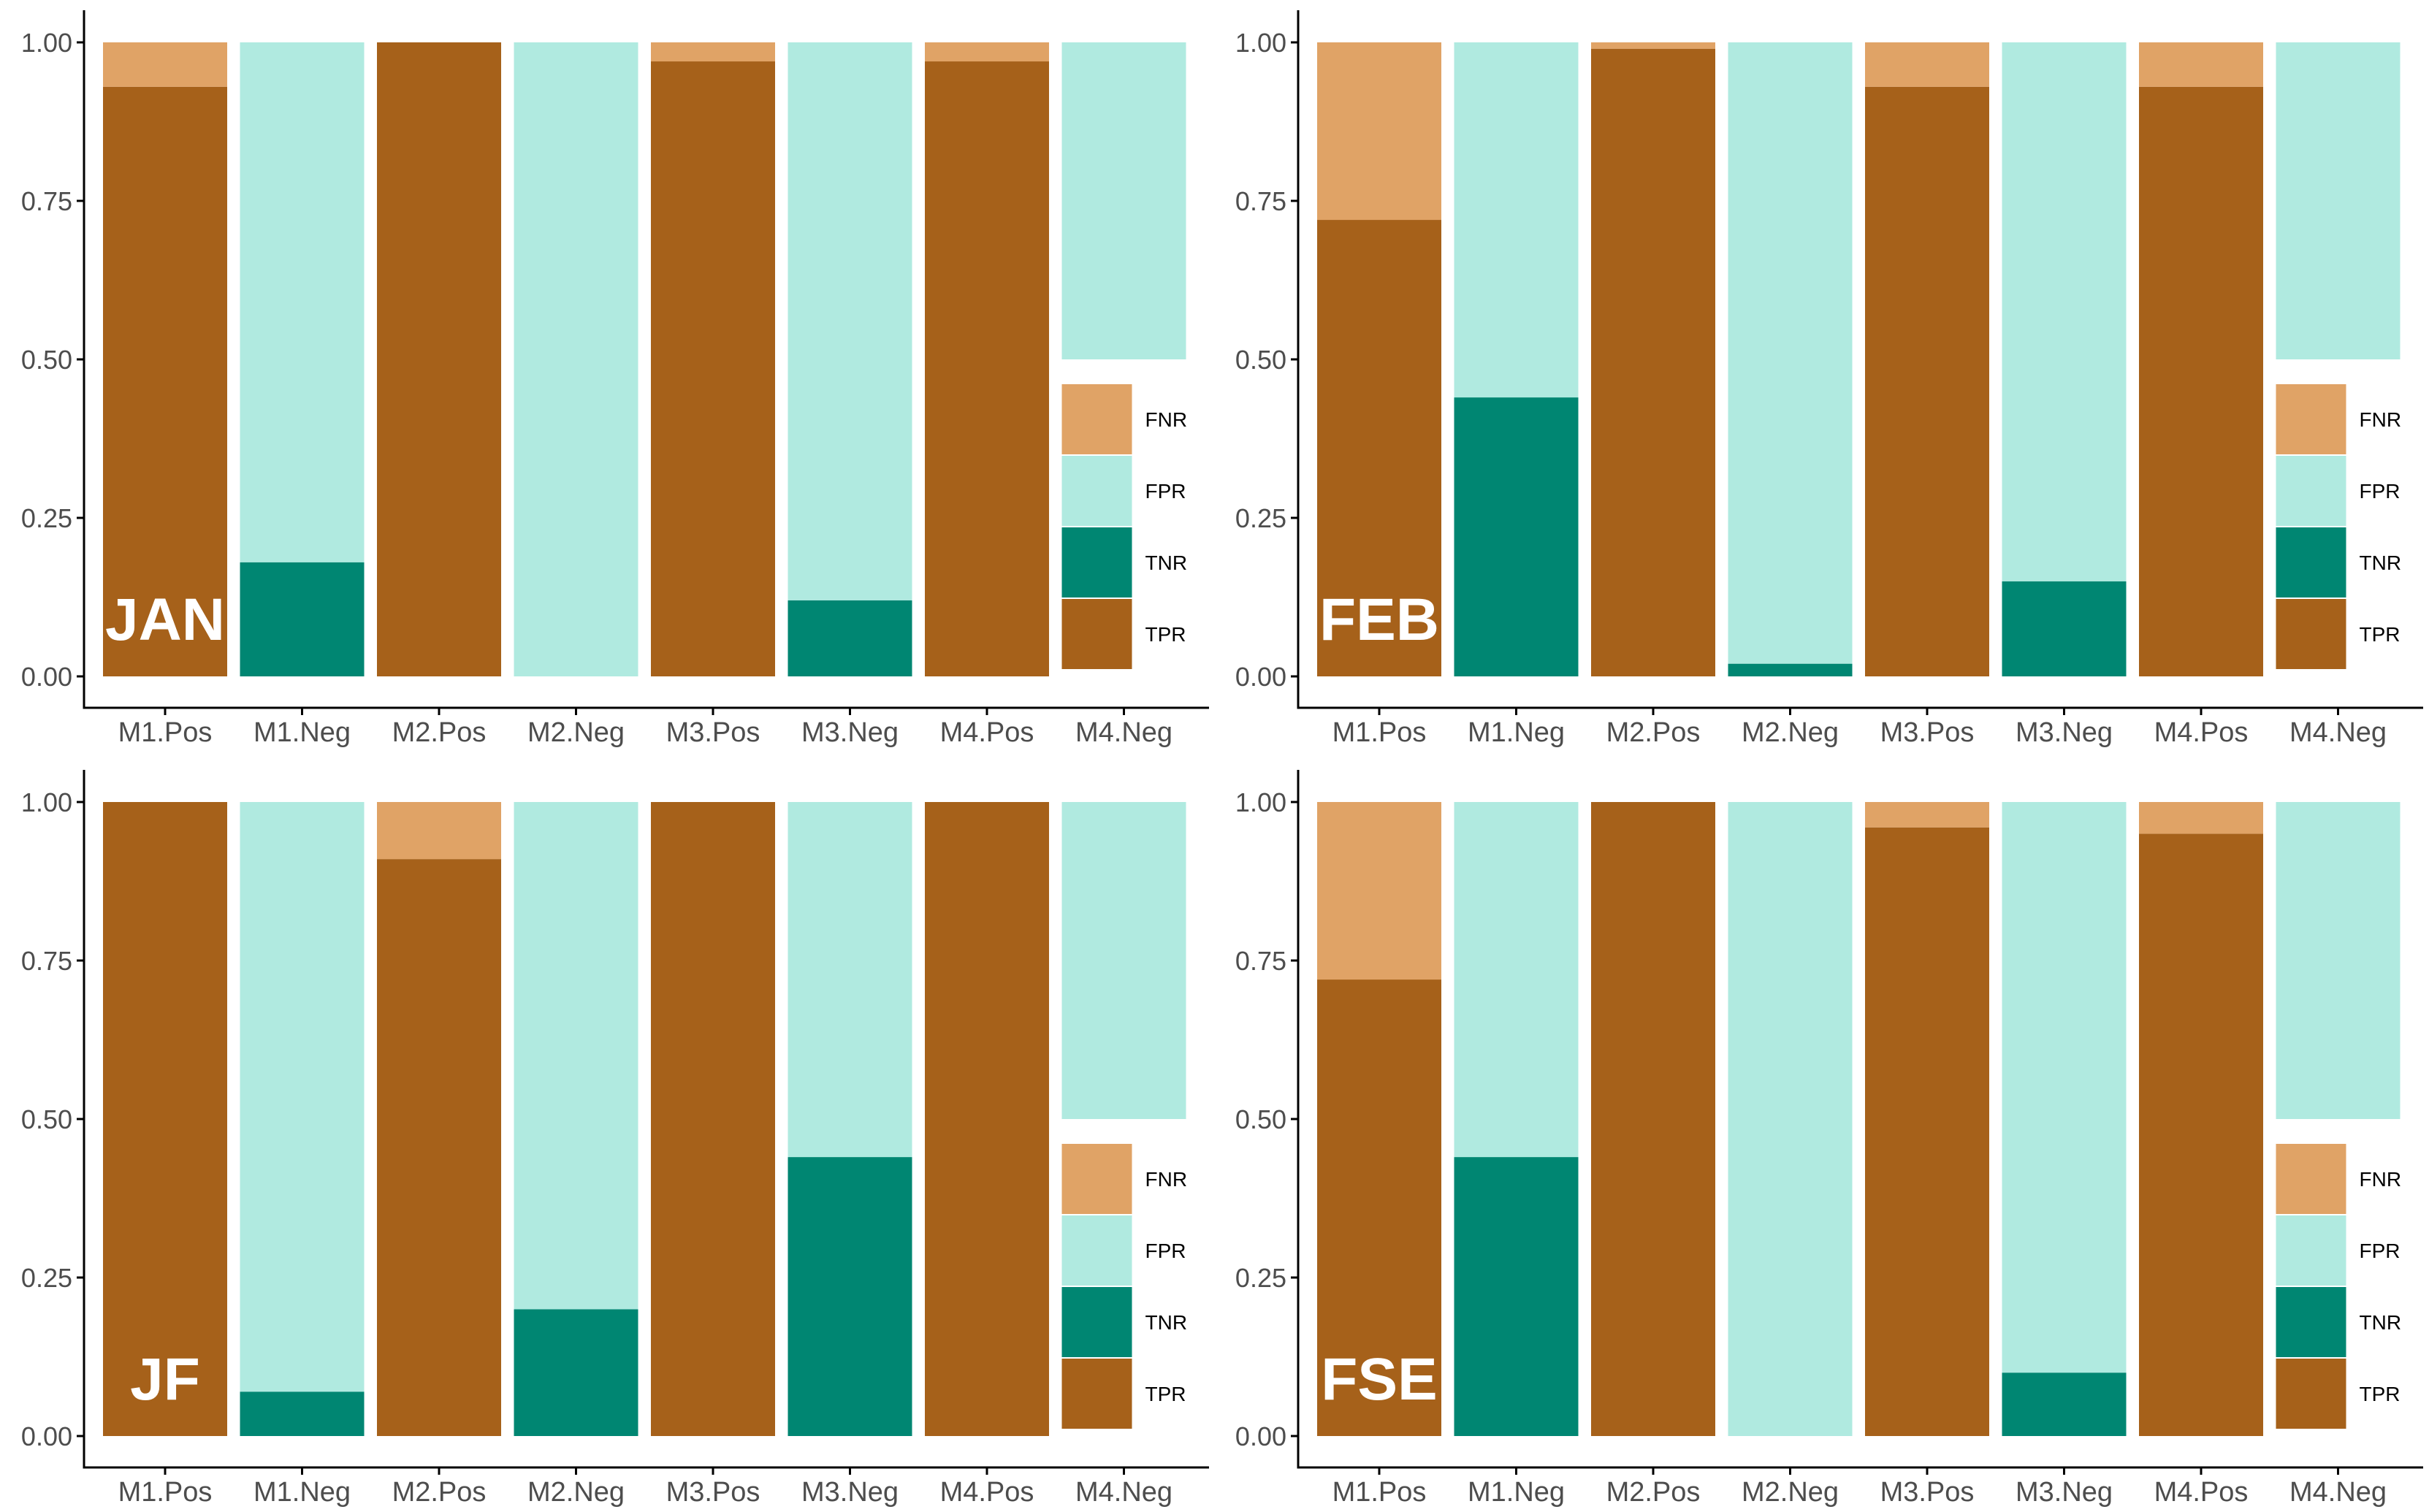 The width and height of the screenshot is (2429, 1512). What do you see at coordinates (1379, 1379) in the screenshot?
I see `panel-label: FSE` at bounding box center [1379, 1379].